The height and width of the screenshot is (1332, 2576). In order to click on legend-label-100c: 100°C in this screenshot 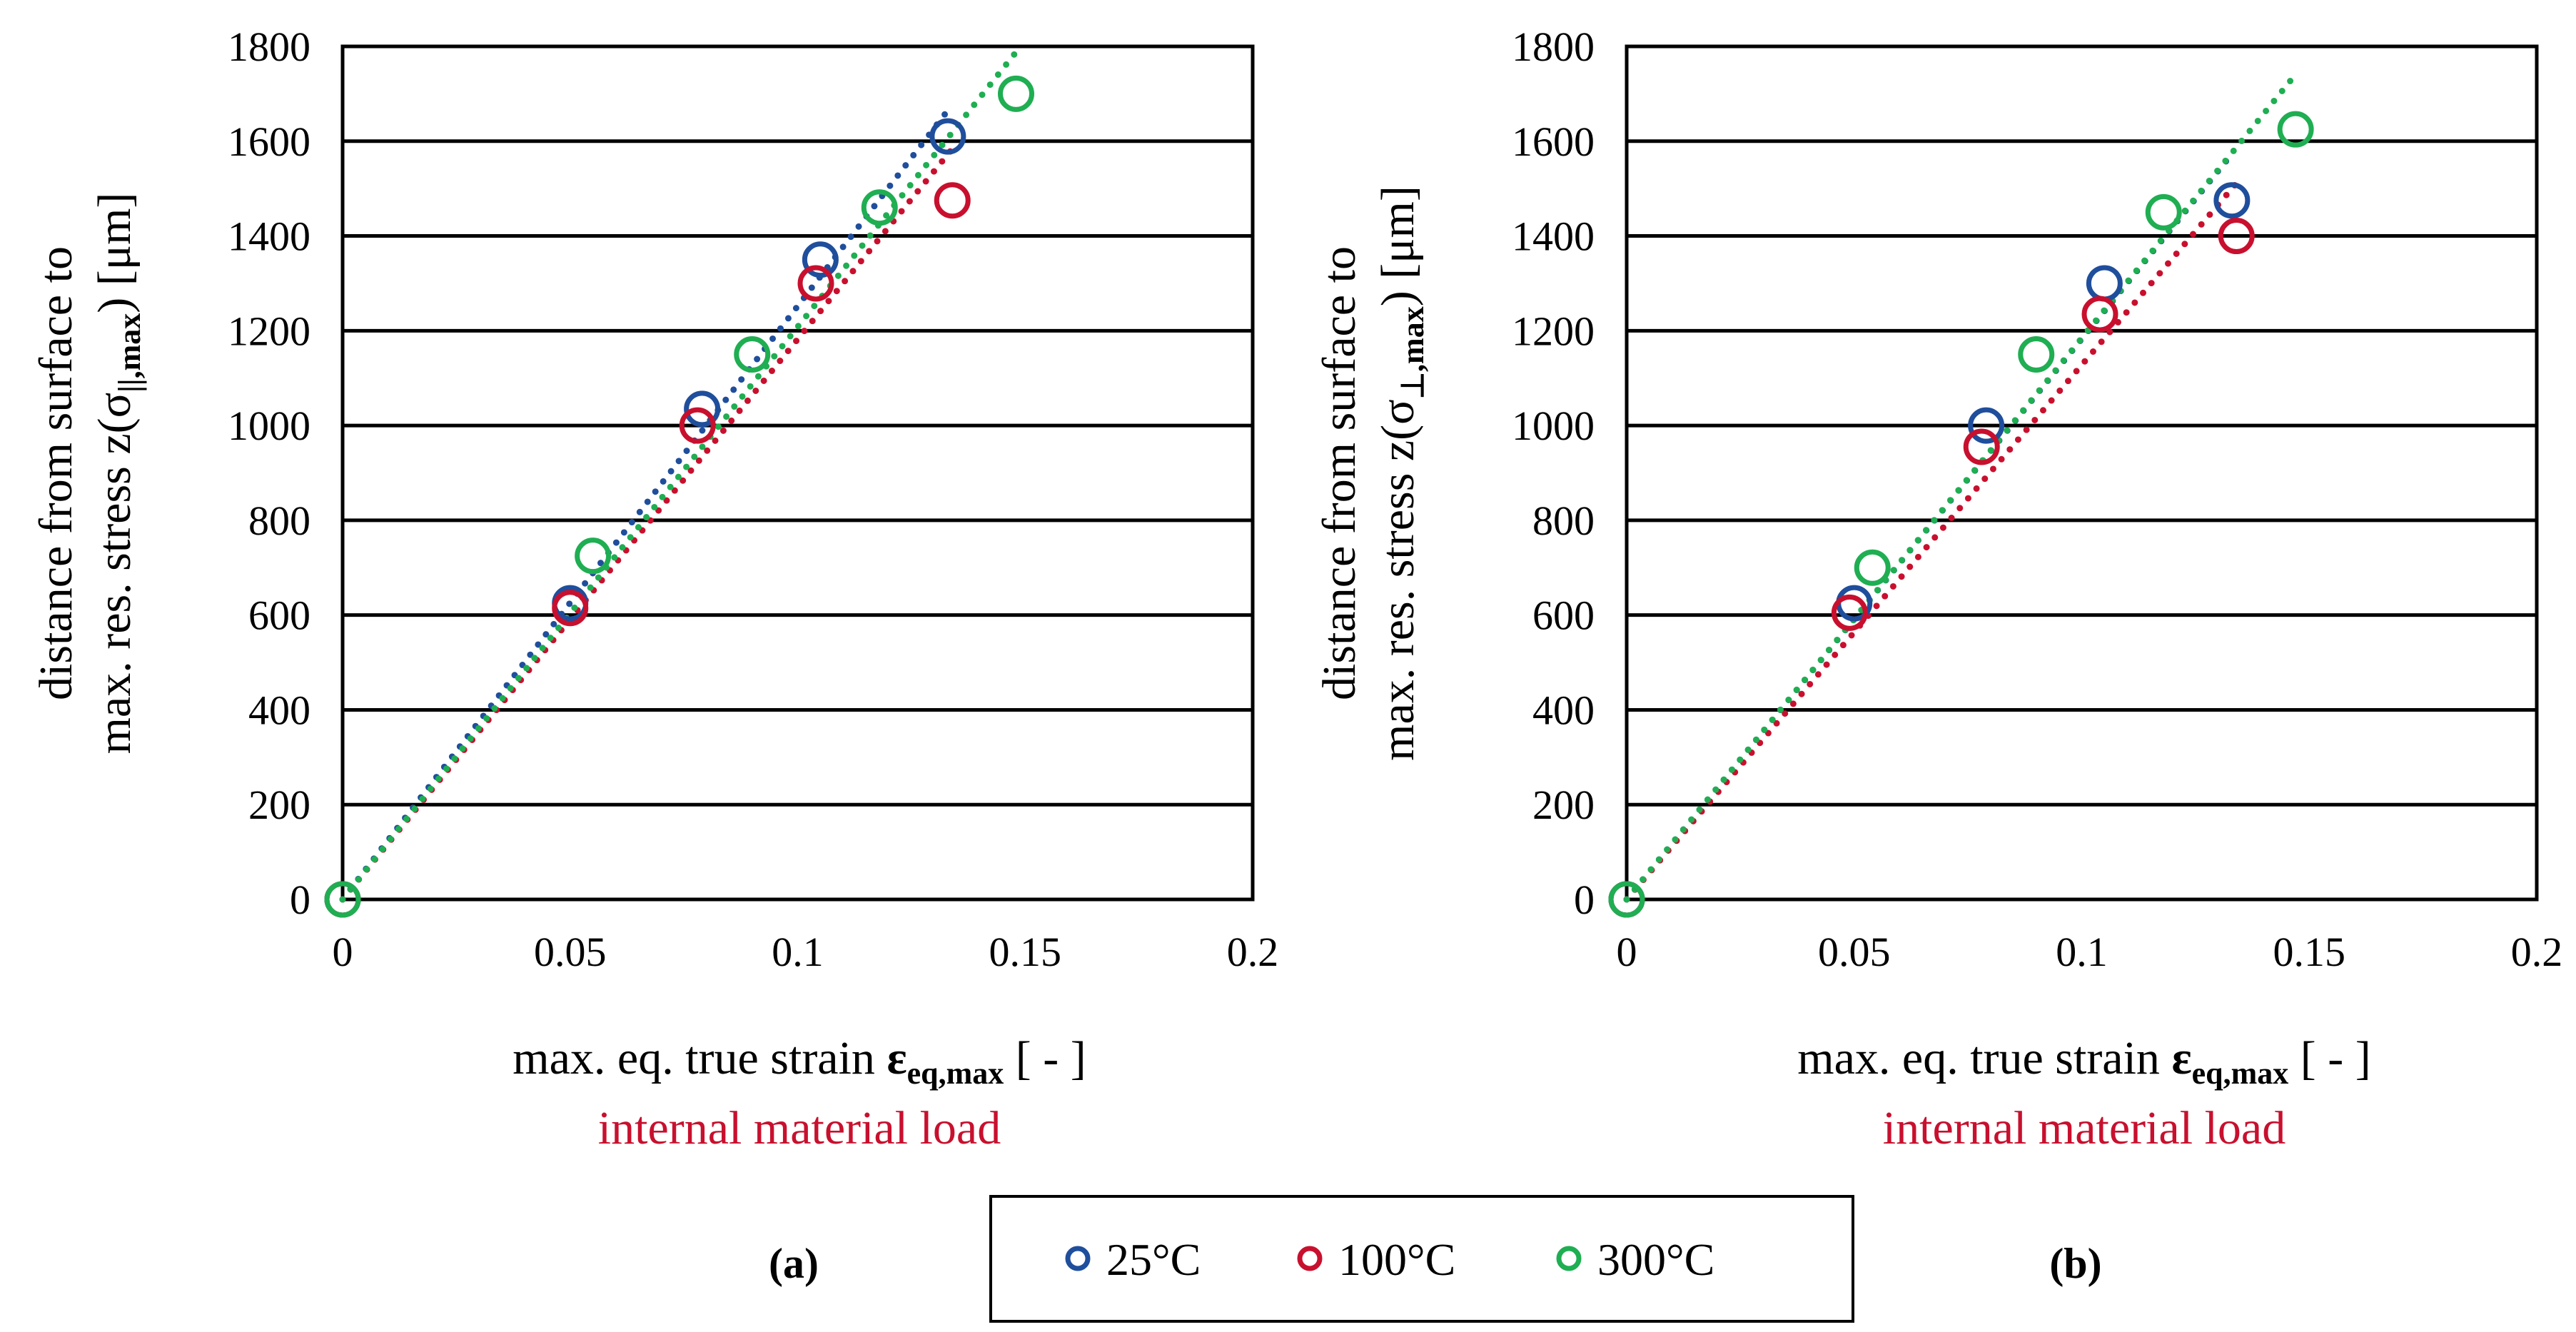, I will do `click(1396, 1259)`.